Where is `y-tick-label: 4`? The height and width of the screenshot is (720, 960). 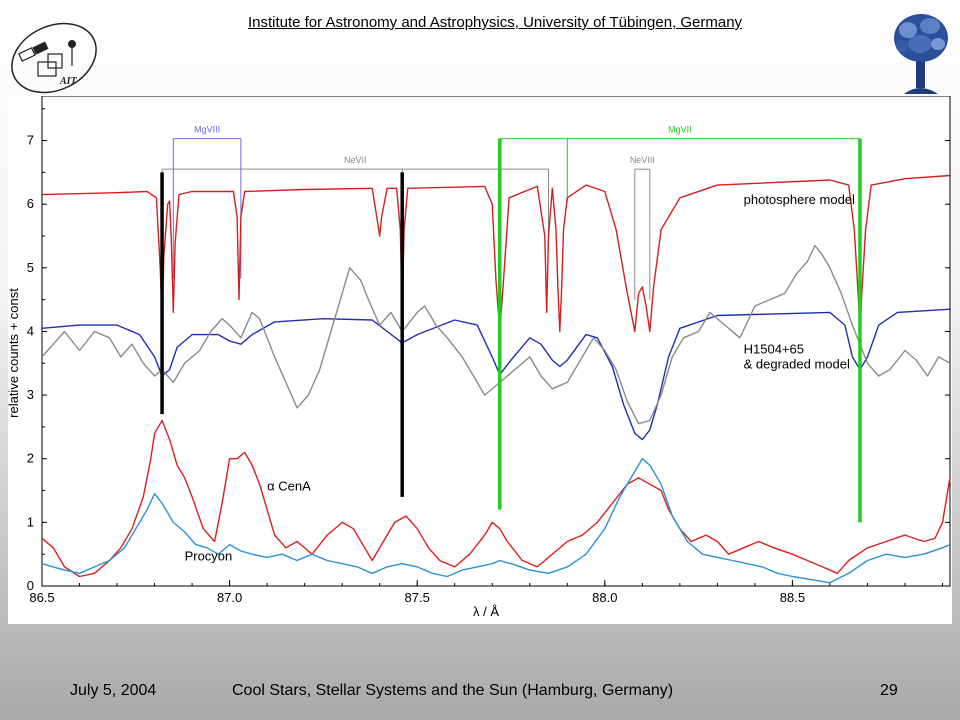 y-tick-label: 4 is located at coordinates (30, 330).